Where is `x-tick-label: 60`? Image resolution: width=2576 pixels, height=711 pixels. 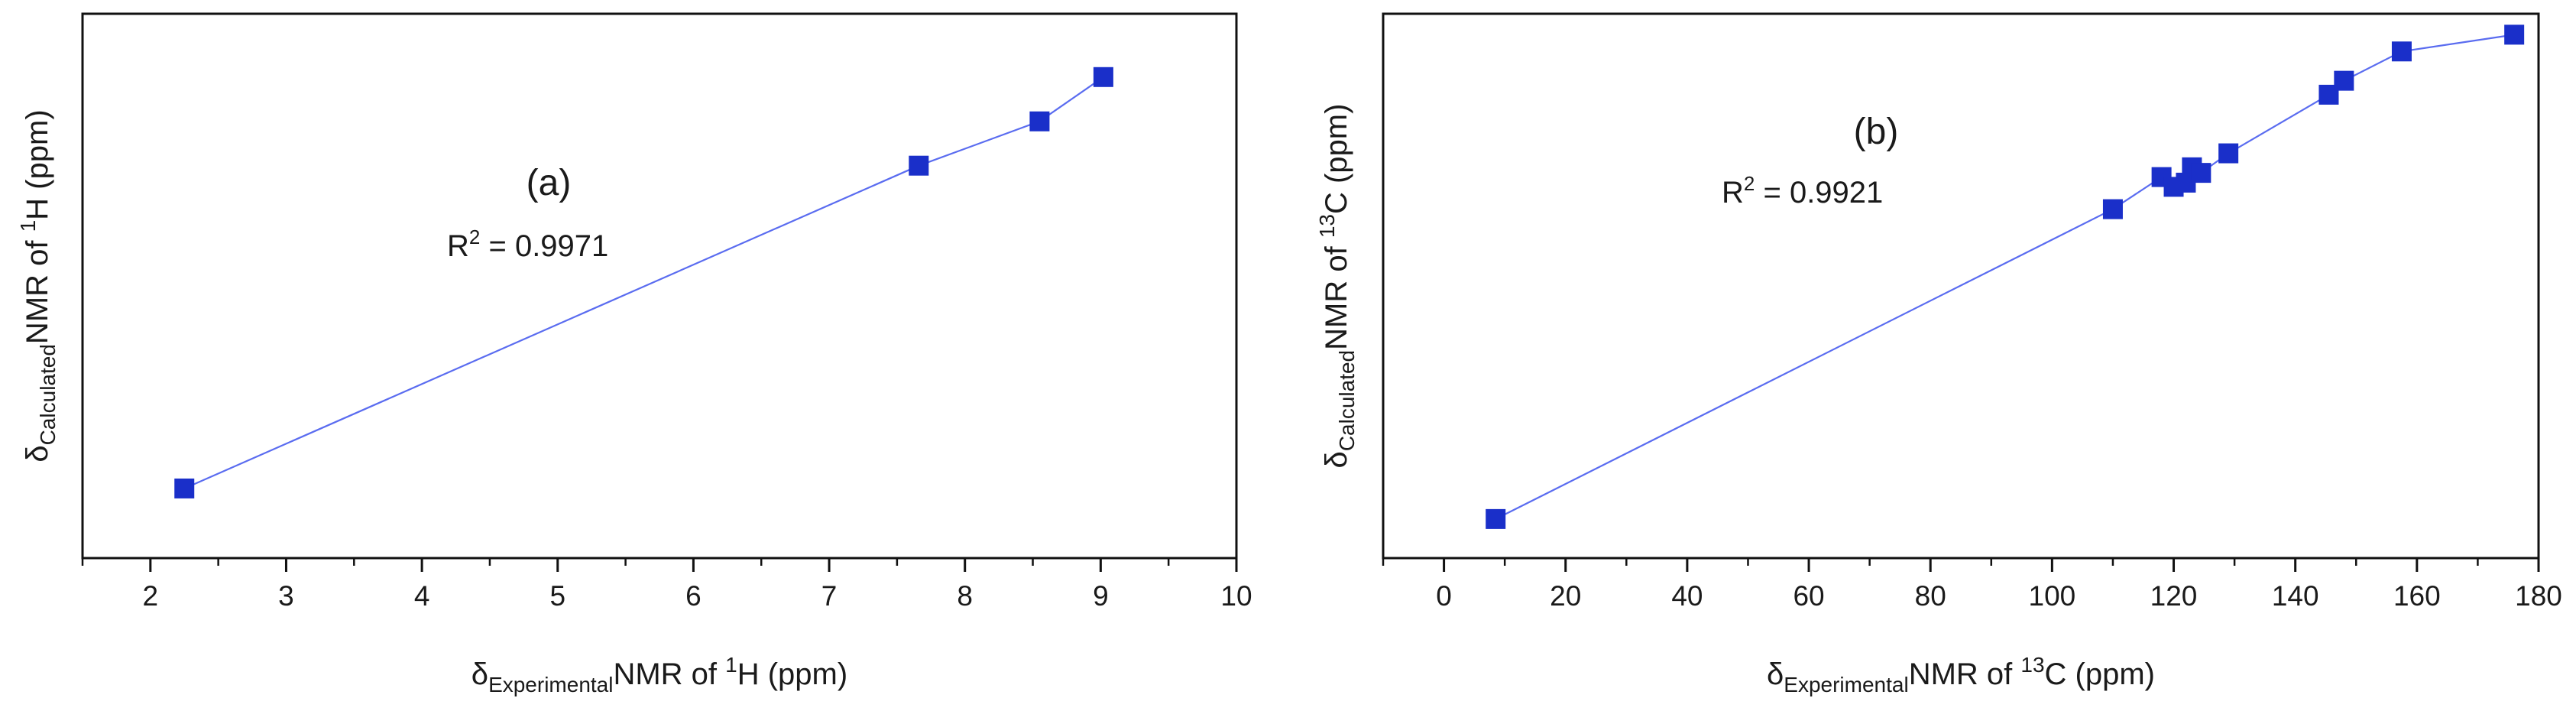 x-tick-label: 60 is located at coordinates (1808, 596).